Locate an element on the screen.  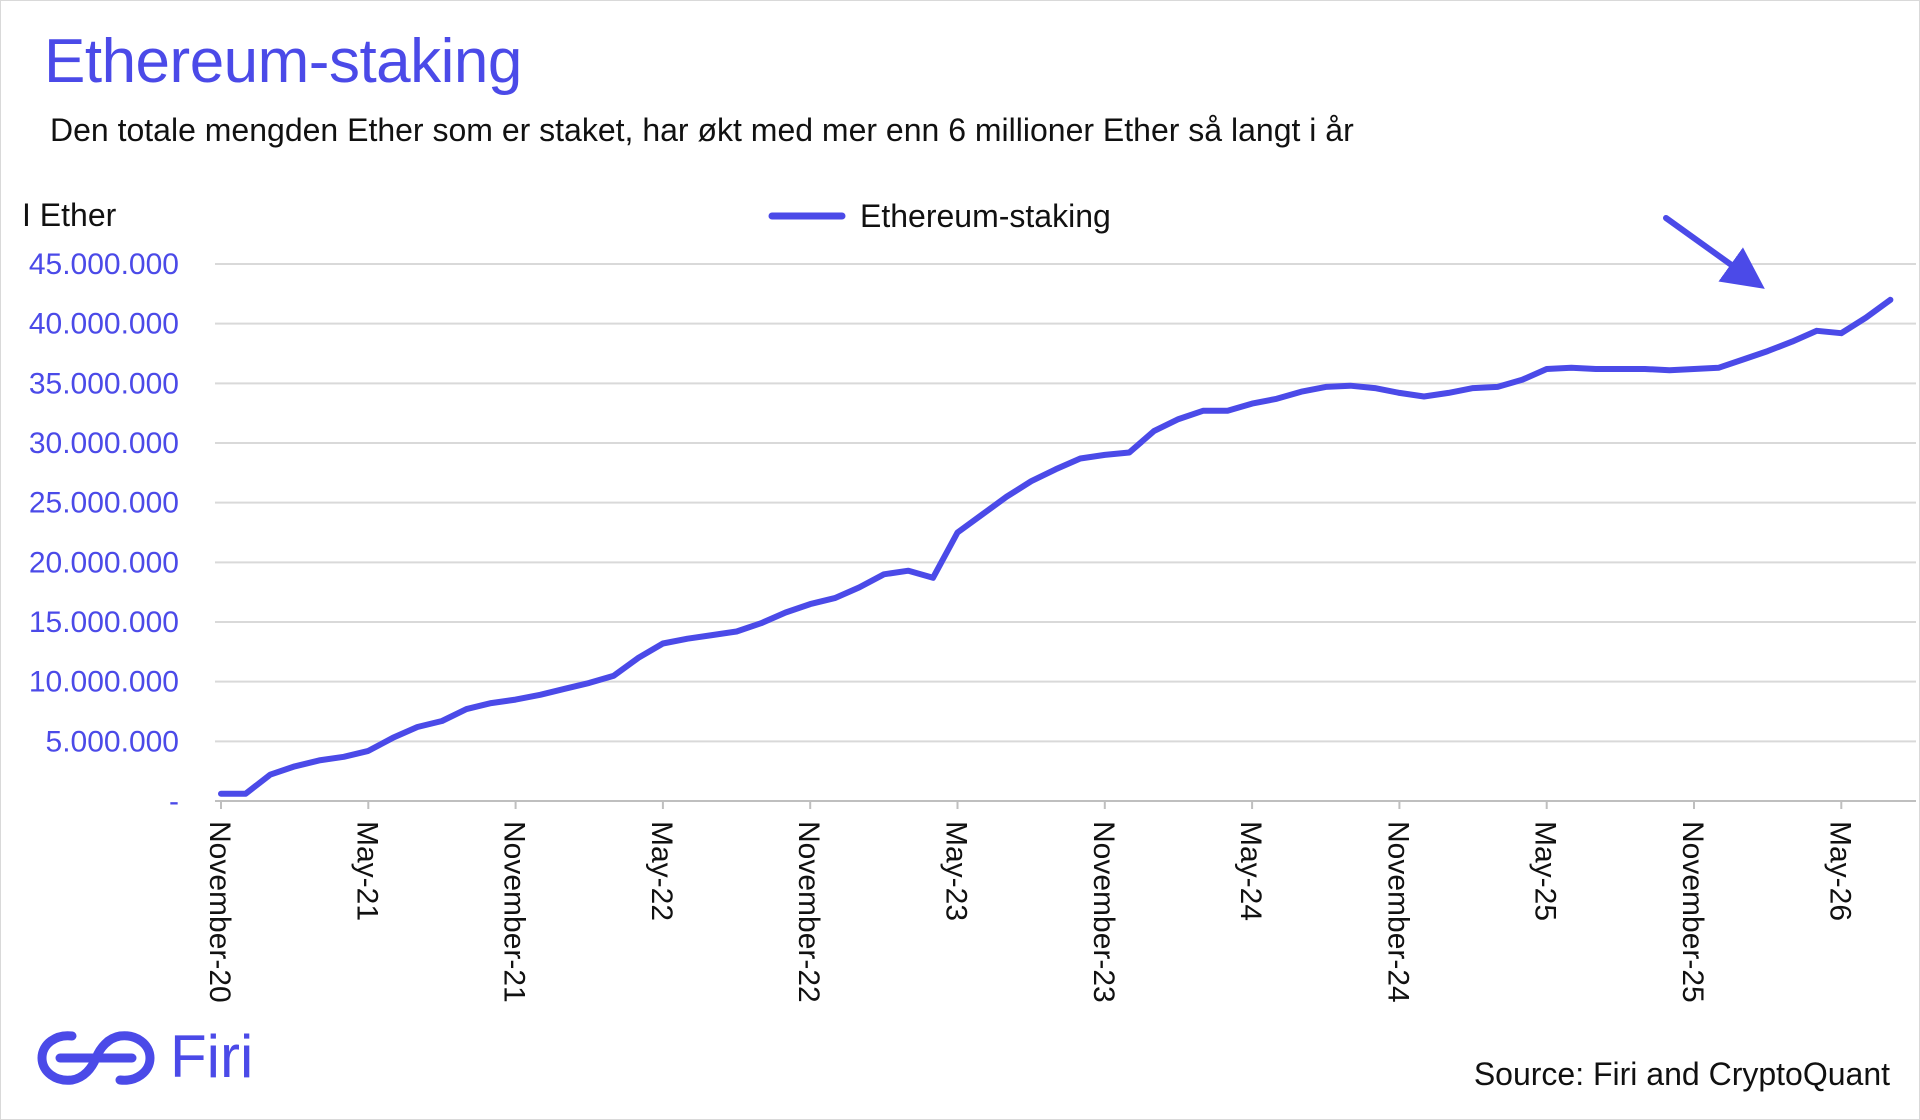
legend-label: Ethereum-staking is located at coordinates (985, 216).